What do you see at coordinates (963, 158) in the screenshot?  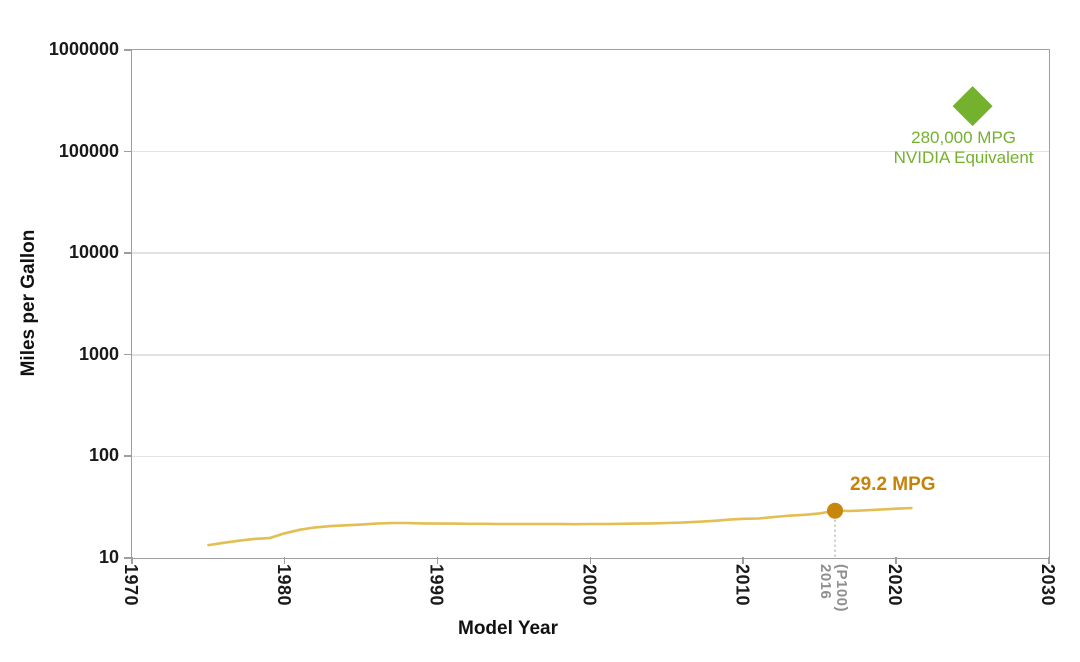 I see `nvidia-annotation-caption: NVIDIA Equivalent` at bounding box center [963, 158].